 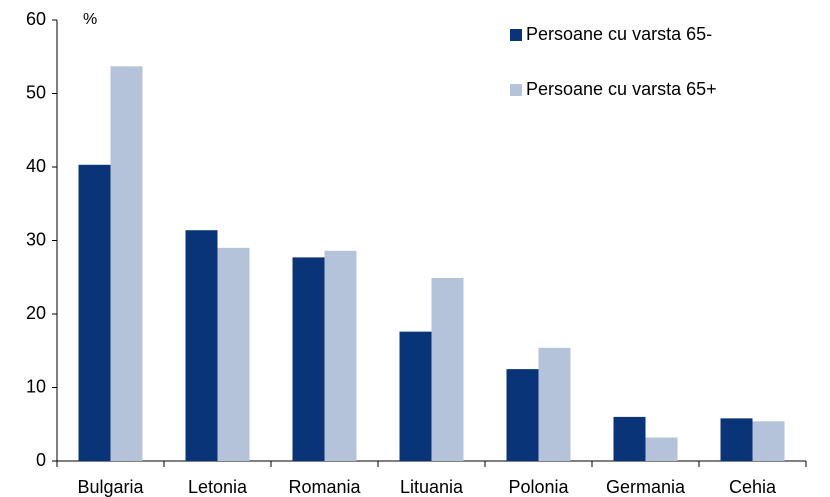 I want to click on y-tick-label: 10, so click(x=36, y=386).